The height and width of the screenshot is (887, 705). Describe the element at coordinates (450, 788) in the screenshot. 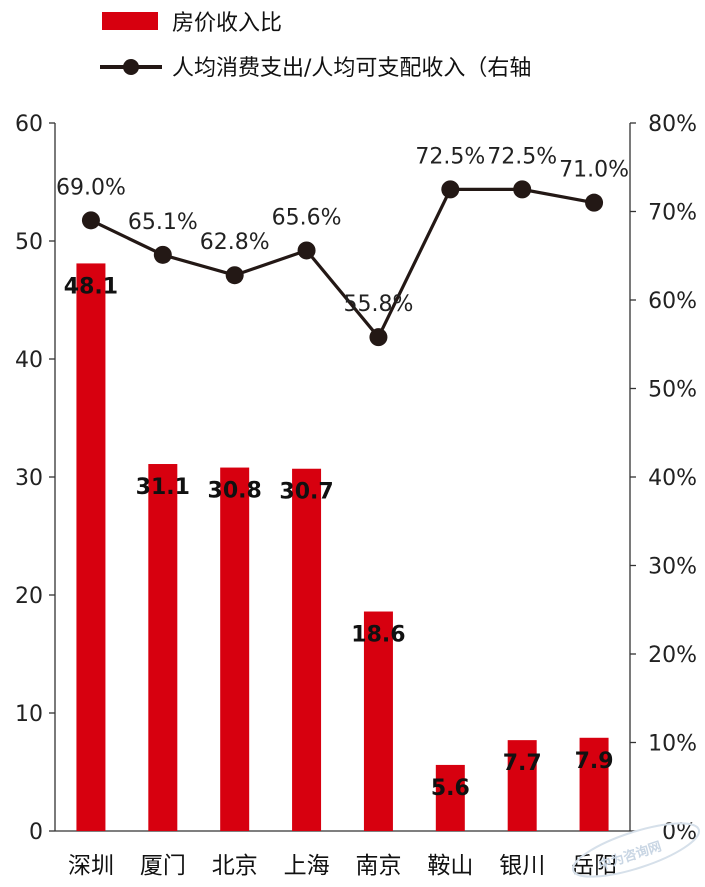

I see `bar-data-label: 5.6` at that location.